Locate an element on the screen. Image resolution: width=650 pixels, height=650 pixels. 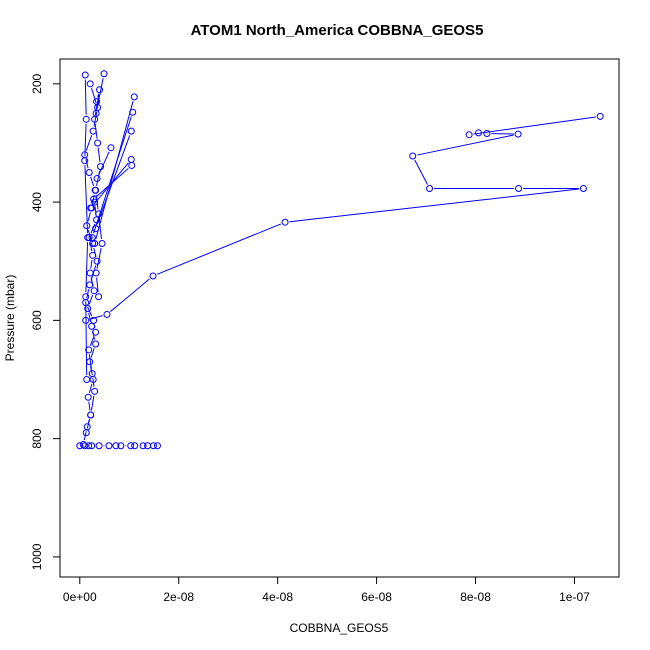
y-tick-label: 400 is located at coordinates (37, 202).